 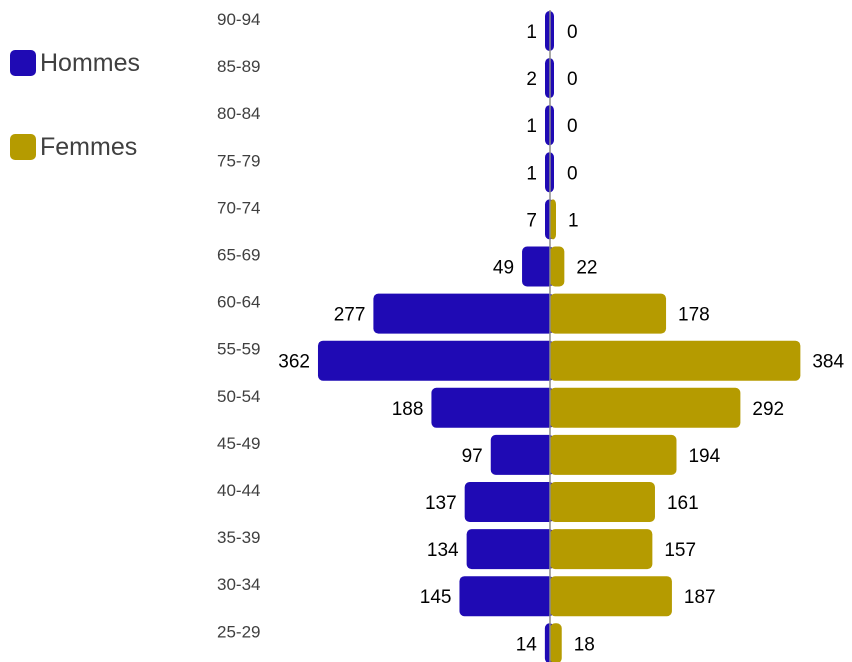 What do you see at coordinates (700, 597) in the screenshot?
I see `data-label-femmes: 187` at bounding box center [700, 597].